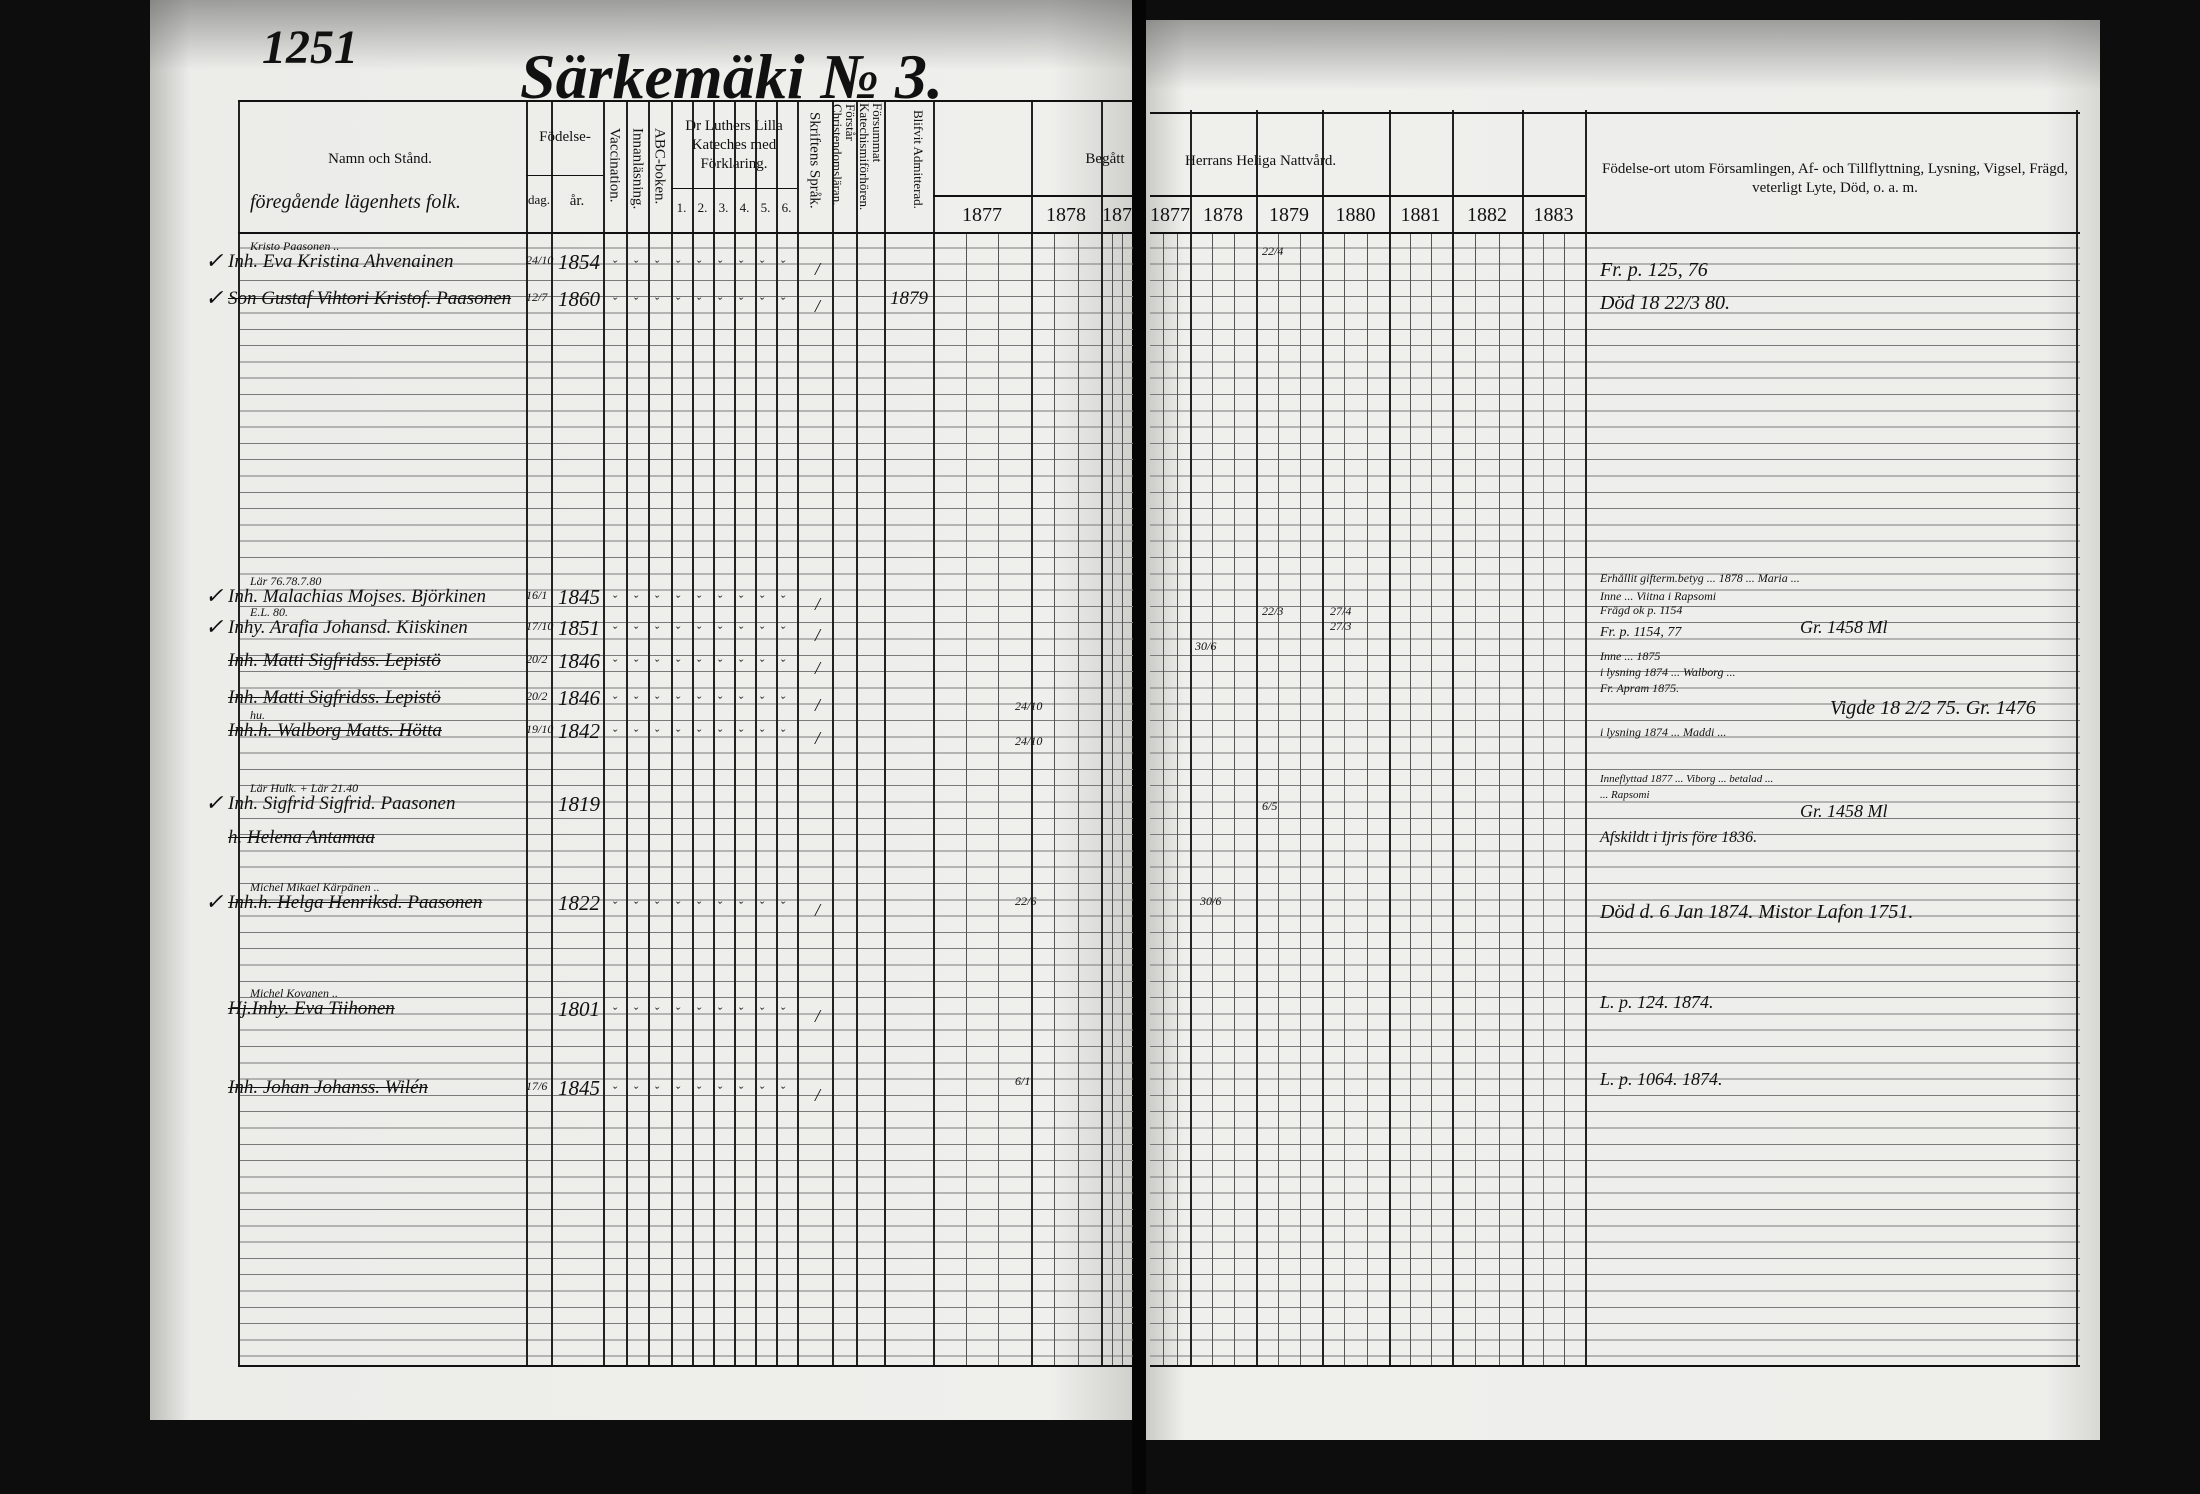 The image size is (2200, 1494). Describe the element at coordinates (370, 298) in the screenshot. I see `entry-name: Son Gustaf Vihtori Kristof. Paasonen` at that location.